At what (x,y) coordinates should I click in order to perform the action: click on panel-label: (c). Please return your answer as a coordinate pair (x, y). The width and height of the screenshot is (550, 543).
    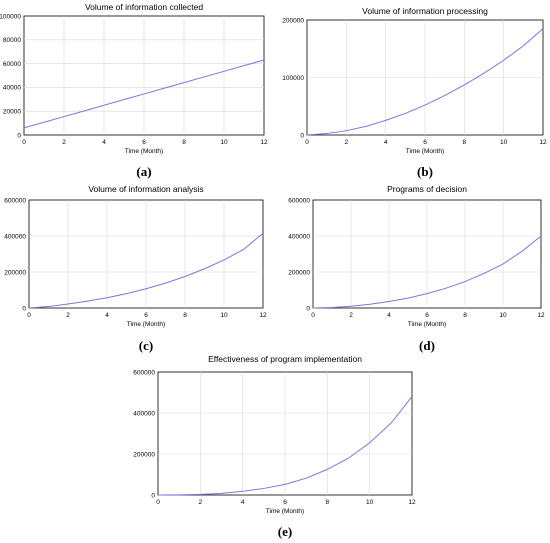
    Looking at the image, I should click on (146, 345).